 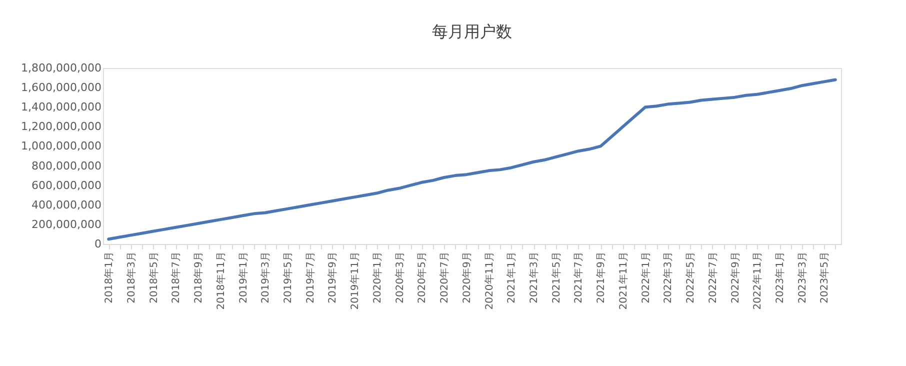 I want to click on x-tick-label: 2020年5月, so click(x=422, y=278).